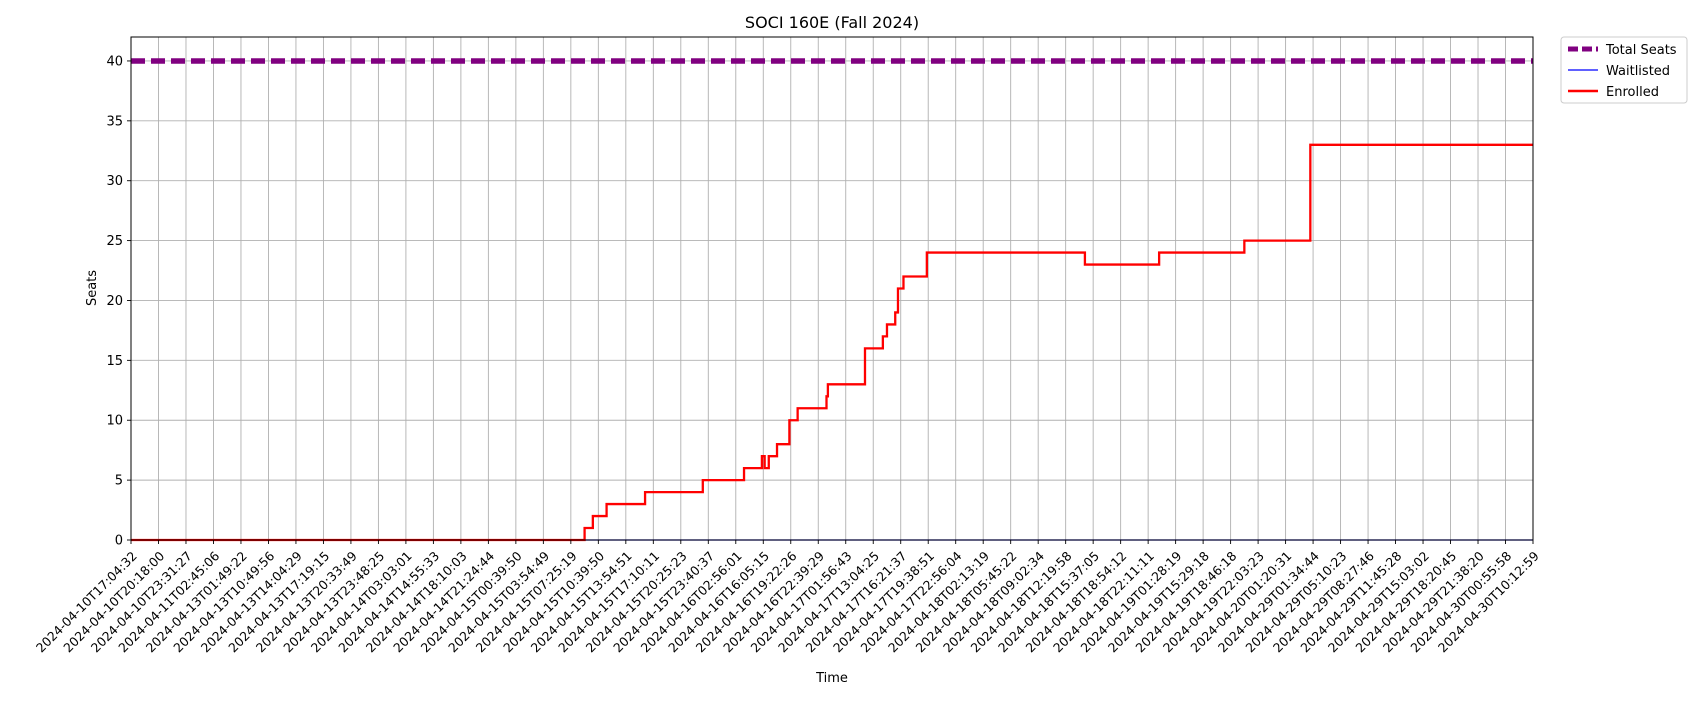 The height and width of the screenshot is (704, 1700). I want to click on legend-frame, so click(1624, 70).